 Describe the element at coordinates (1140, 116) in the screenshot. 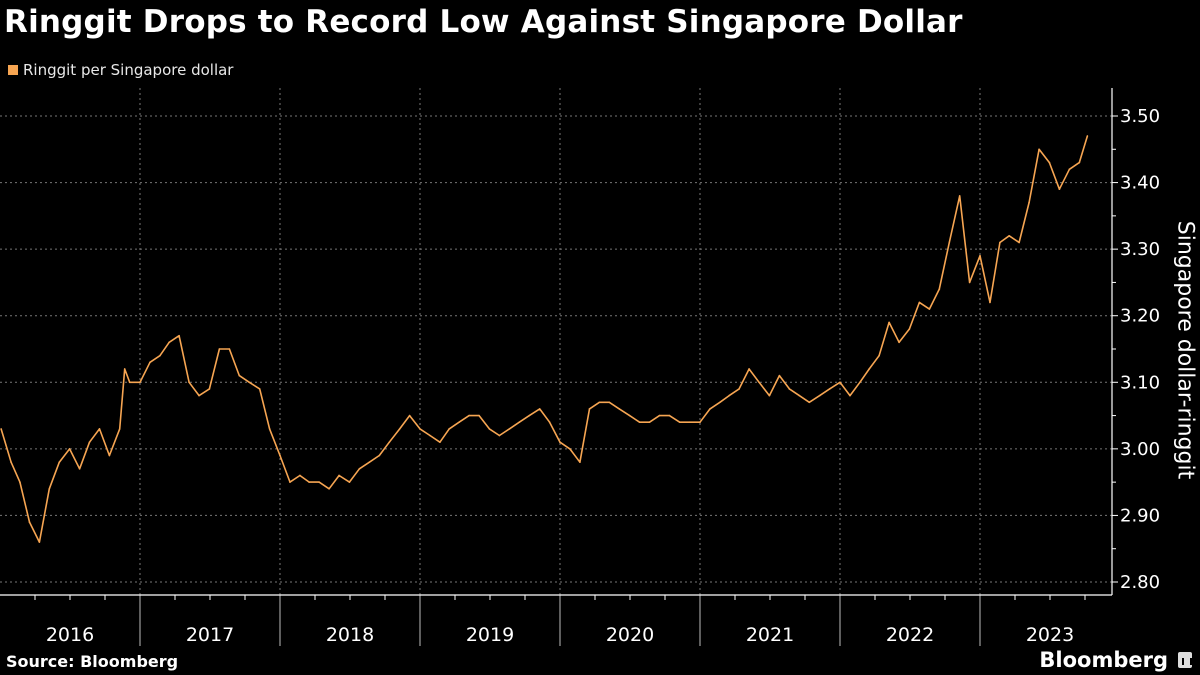

I see `y-tick-label: 3.50` at that location.